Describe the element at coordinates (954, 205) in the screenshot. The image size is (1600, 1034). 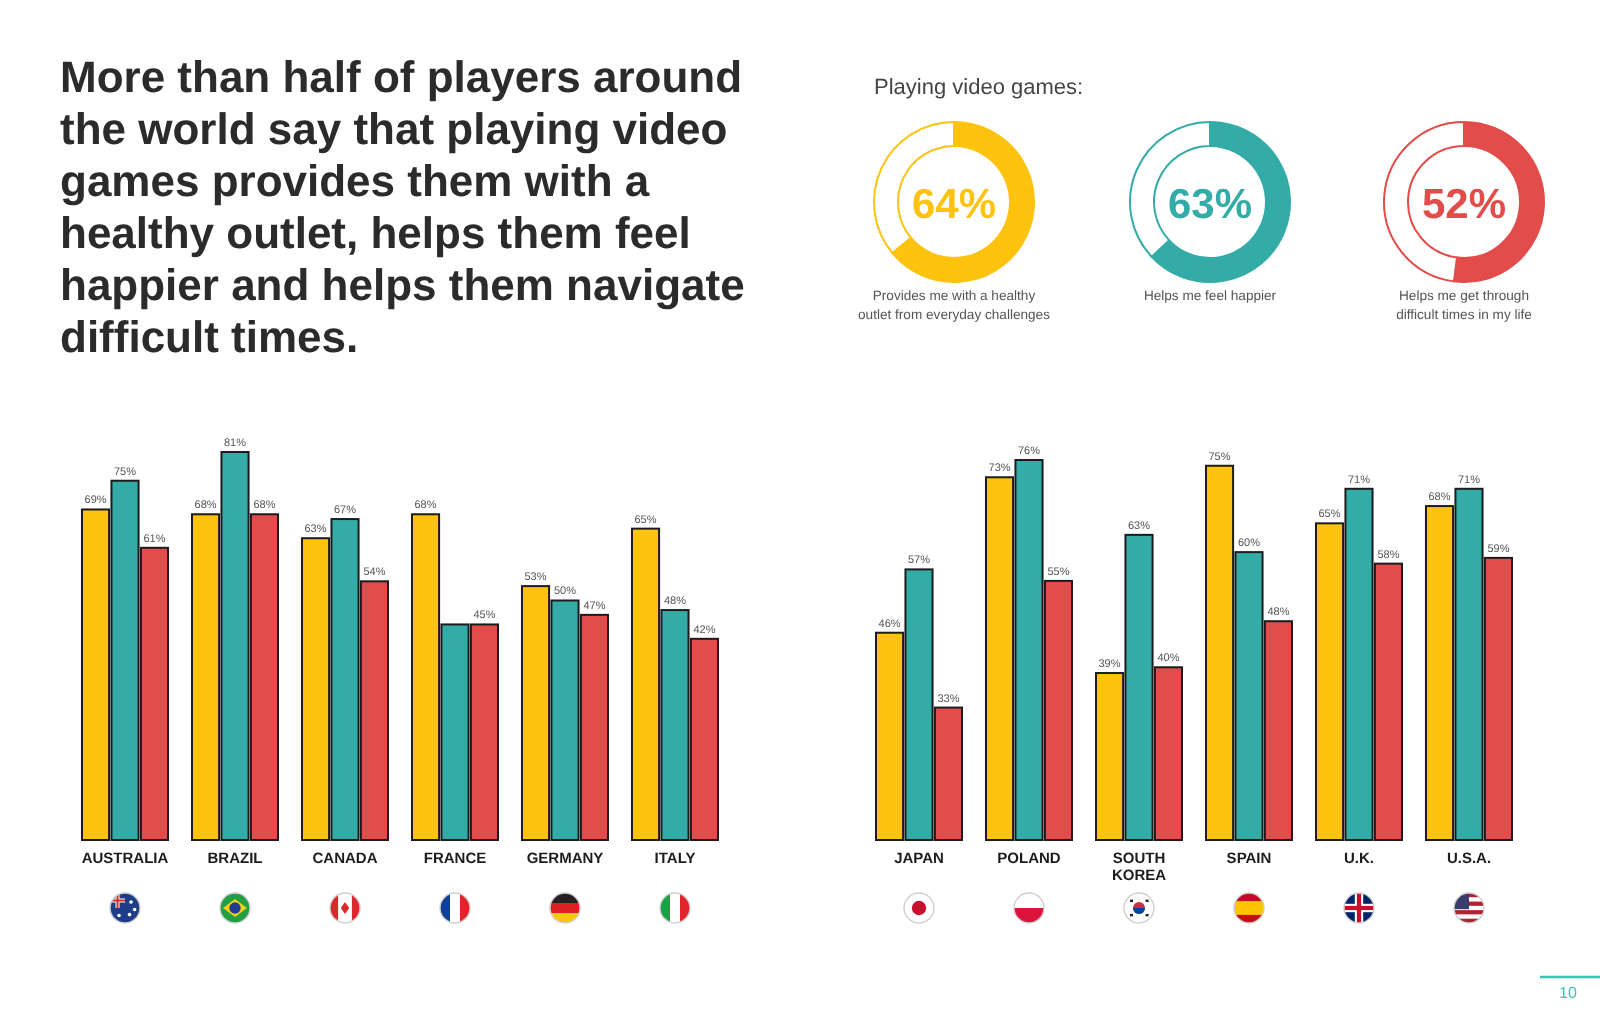
I see `data-label: 64%` at that location.